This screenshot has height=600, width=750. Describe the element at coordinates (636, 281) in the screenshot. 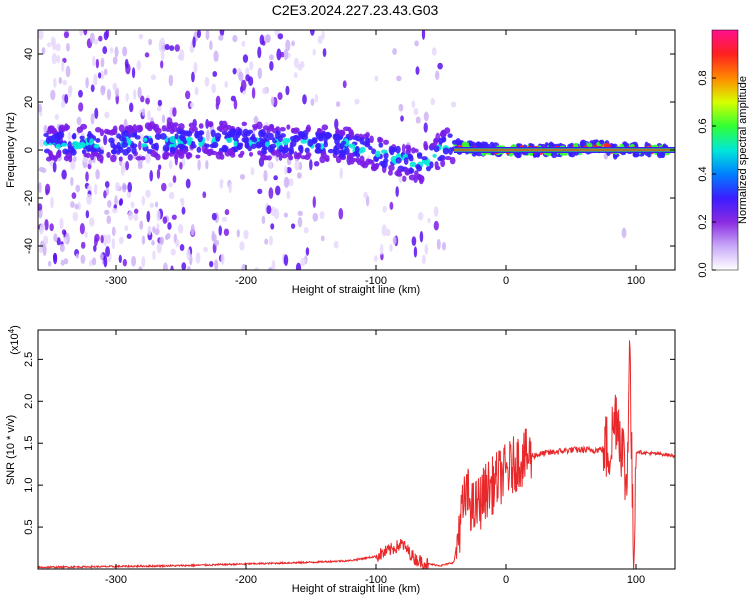

I see `x-tick-label: 100` at that location.